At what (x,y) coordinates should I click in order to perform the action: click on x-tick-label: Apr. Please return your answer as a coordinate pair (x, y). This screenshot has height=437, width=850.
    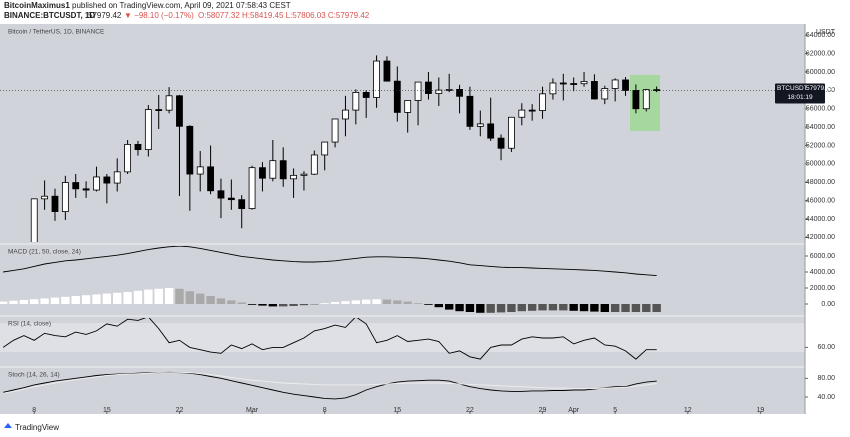
    Looking at the image, I should click on (574, 410).